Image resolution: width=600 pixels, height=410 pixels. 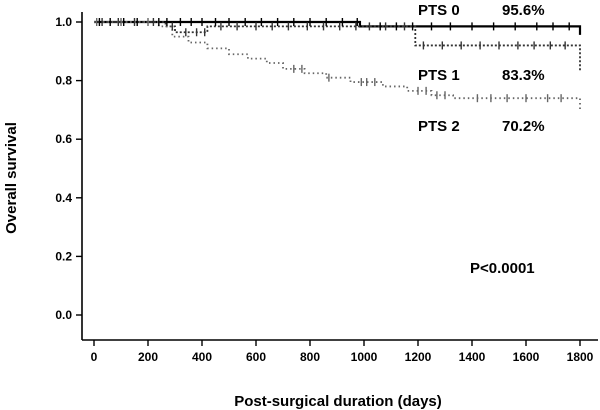 I want to click on x-tick-label: 1400, so click(x=472, y=357).